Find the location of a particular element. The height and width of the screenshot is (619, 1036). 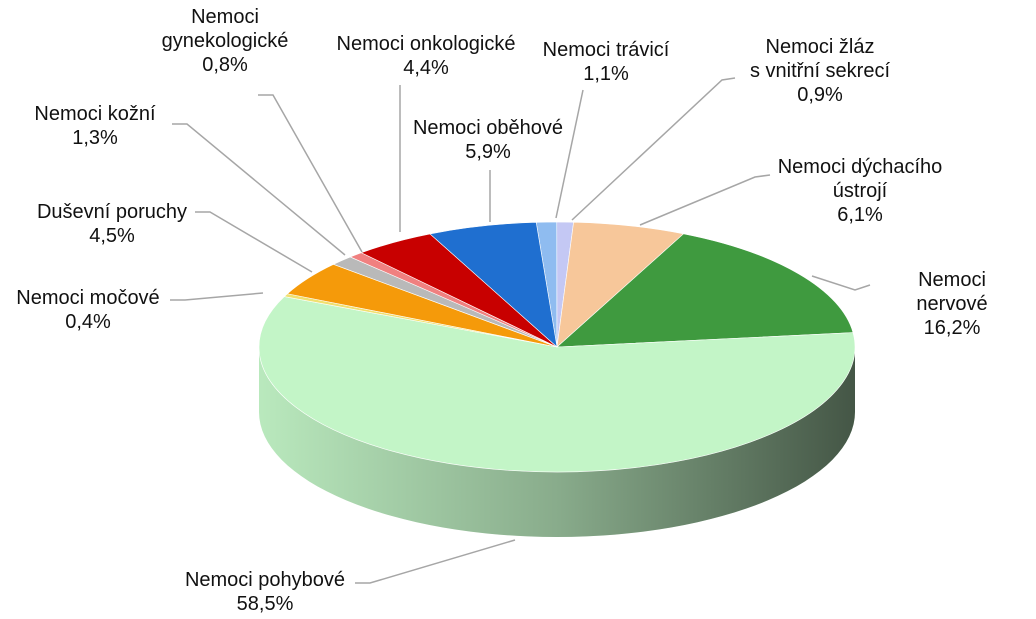

value-label: 6,1% is located at coordinates (860, 215).